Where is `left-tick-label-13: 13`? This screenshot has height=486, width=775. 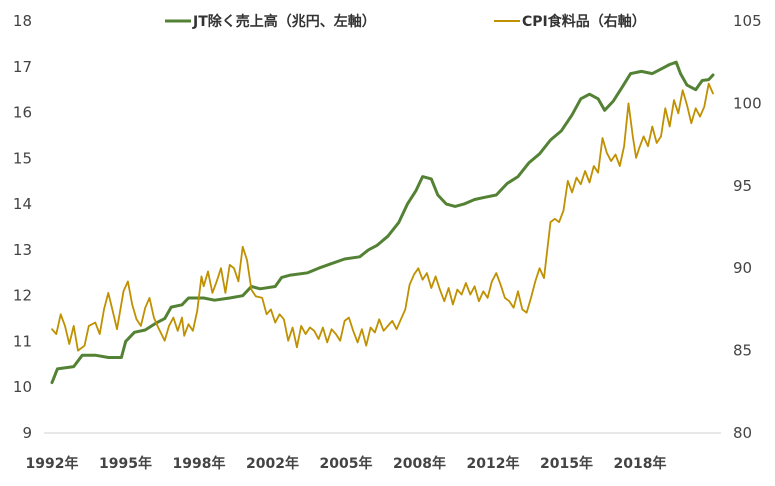 left-tick-label-13: 13 is located at coordinates (22, 250).